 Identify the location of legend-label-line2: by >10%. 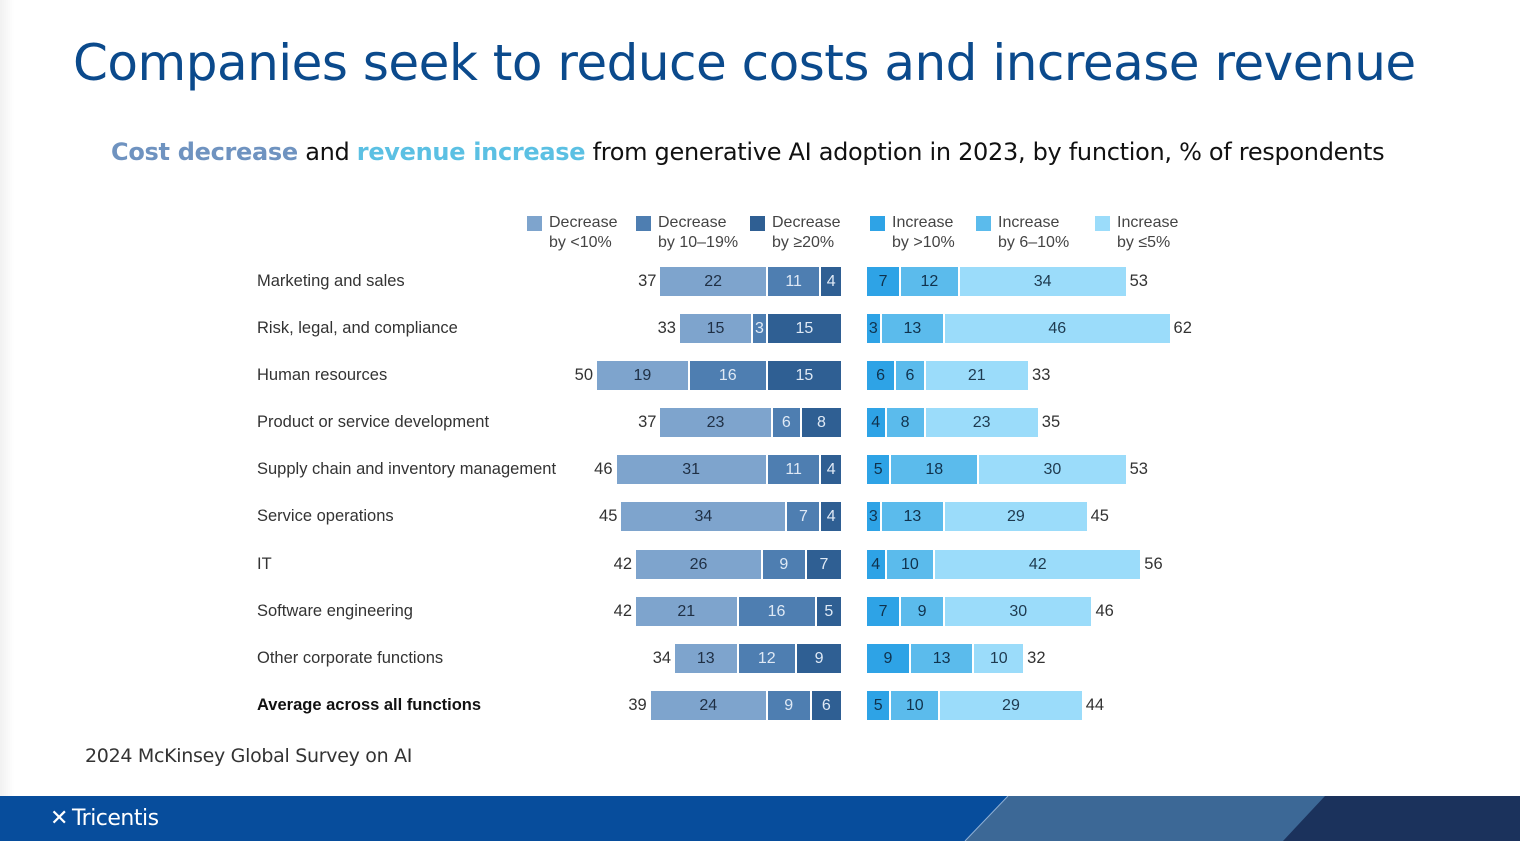
(923, 242).